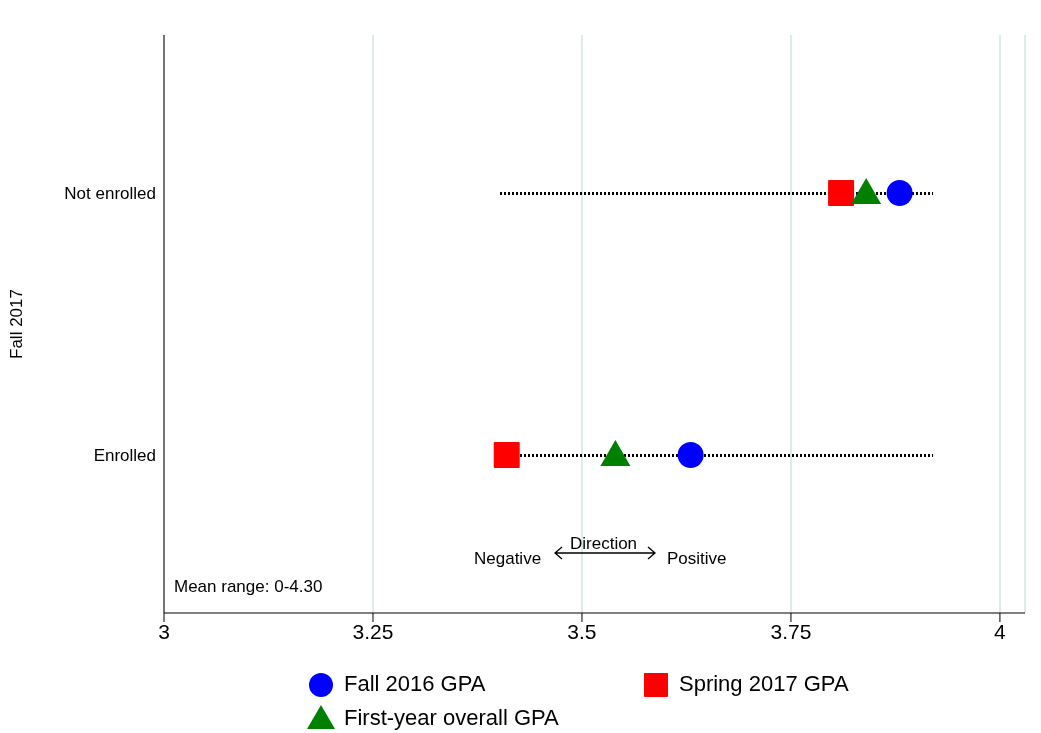 This screenshot has height=733, width=1041. I want to click on y-axis-title: Fall 2017, so click(17, 324).